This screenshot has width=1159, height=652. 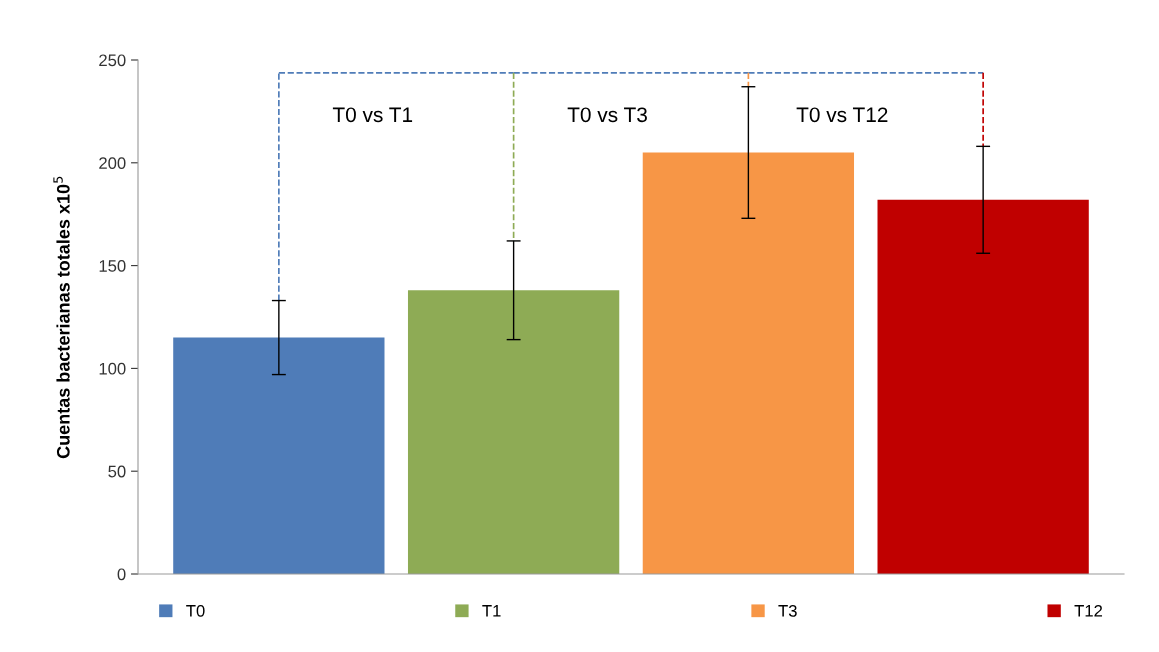 I want to click on legend-label: T1, so click(x=491, y=611).